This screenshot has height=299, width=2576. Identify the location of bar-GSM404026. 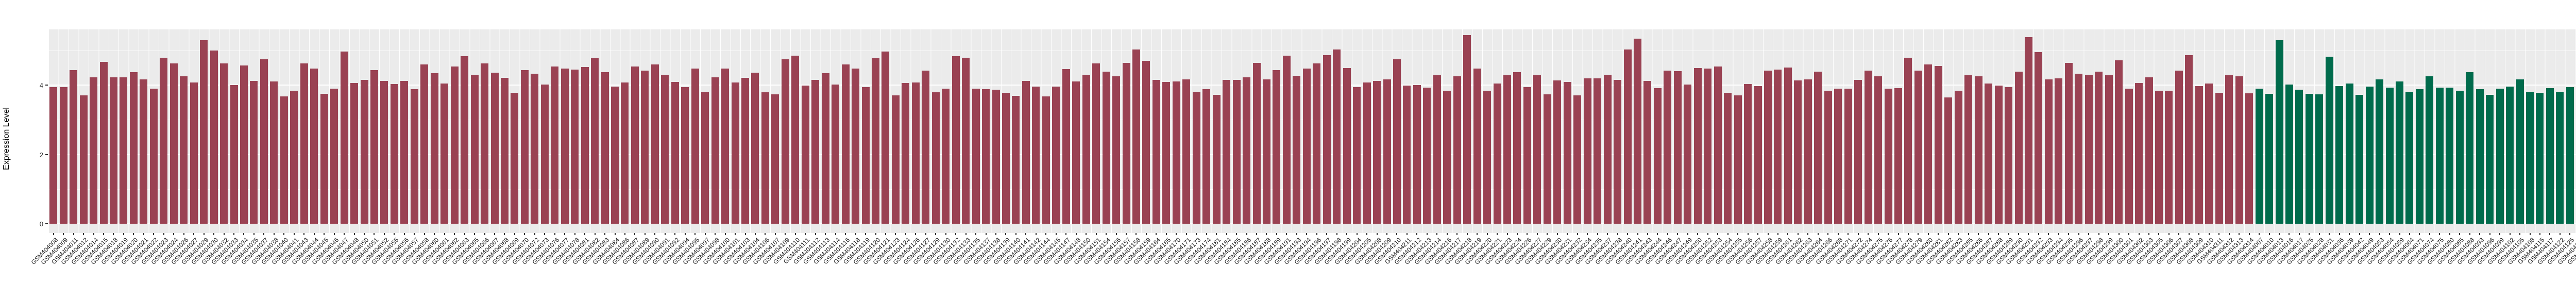
(184, 150).